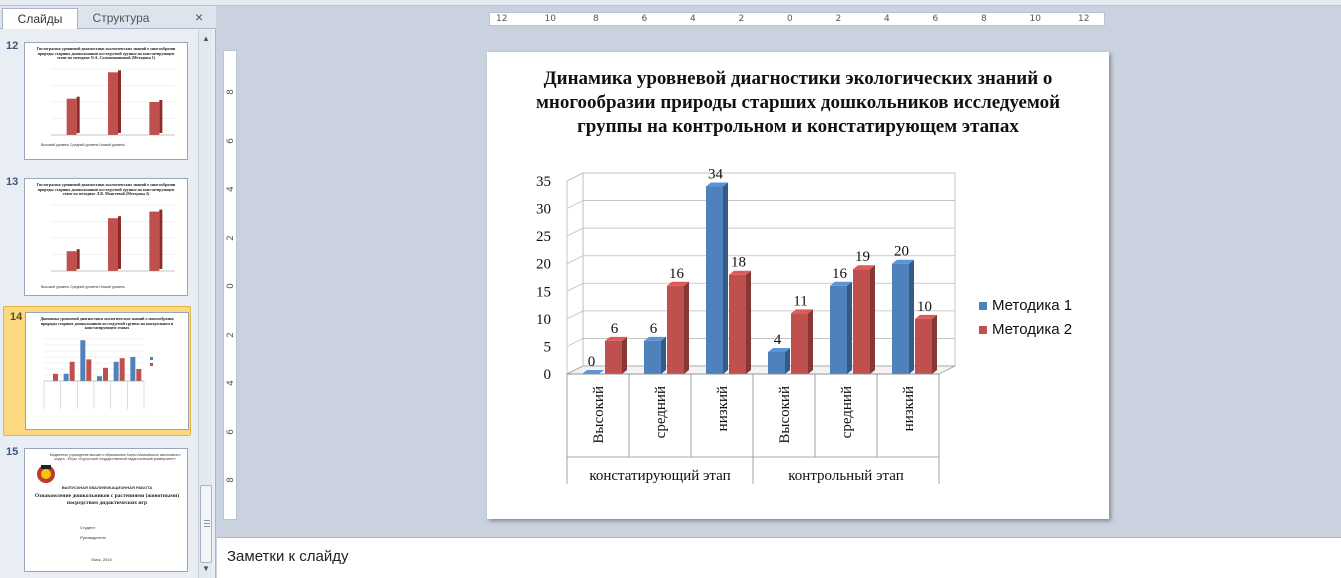 Image resolution: width=1341 pixels, height=578 pixels. Describe the element at coordinates (121, 18) in the screenshot. I see `tab-outline: Структура` at that location.